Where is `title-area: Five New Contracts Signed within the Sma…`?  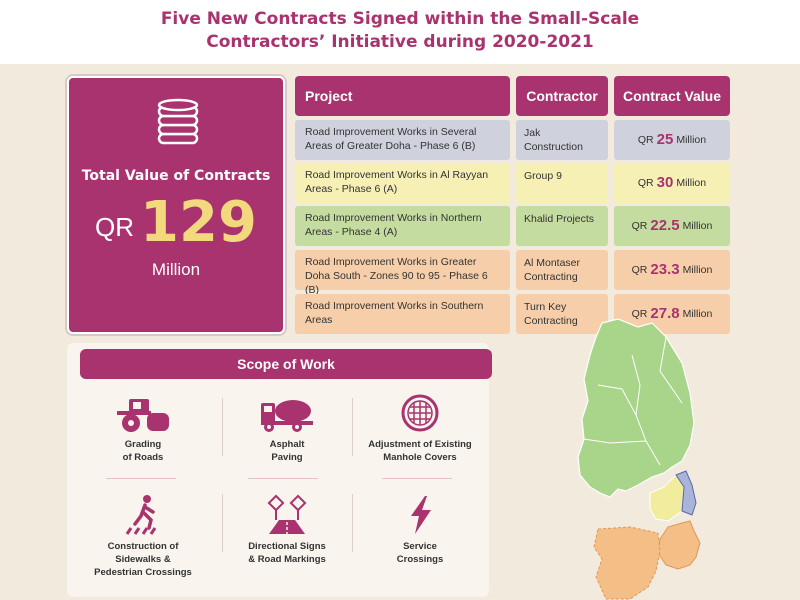 title-area: Five New Contracts Signed within the Sma… is located at coordinates (400, 32).